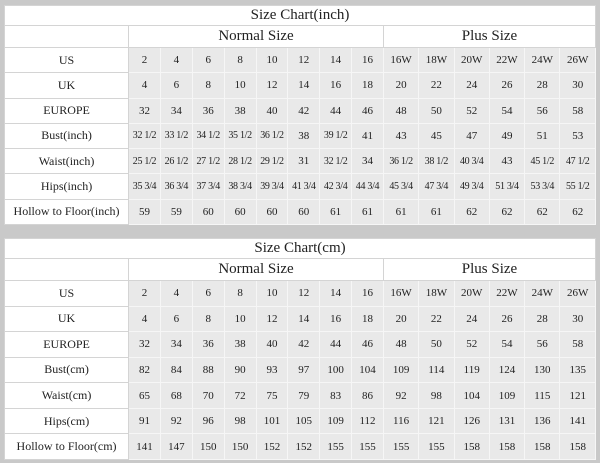 The height and width of the screenshot is (463, 600). Describe the element at coordinates (304, 344) in the screenshot. I see `table-cell: 42` at that location.